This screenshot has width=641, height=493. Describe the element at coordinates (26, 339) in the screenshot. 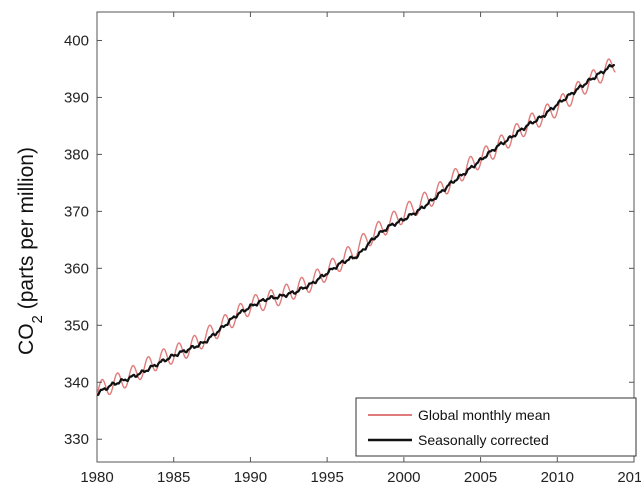

I see `y-axis-title-prefix: CO` at that location.